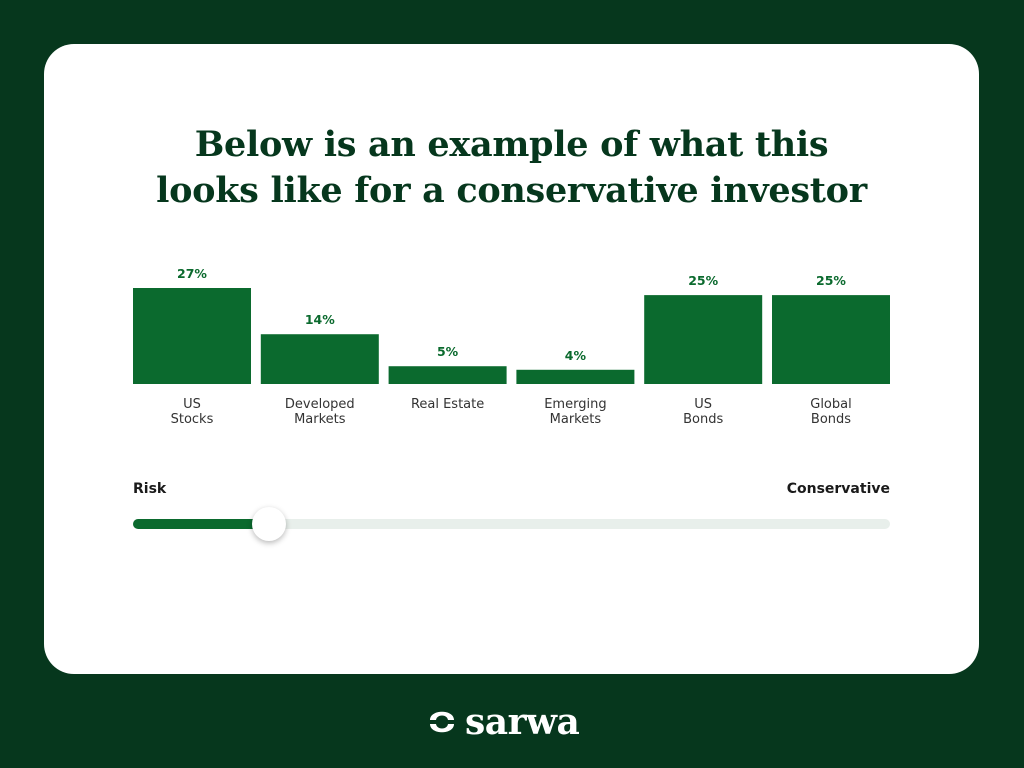  Describe the element at coordinates (831, 280) in the screenshot. I see `data-label-5: 25%` at that location.